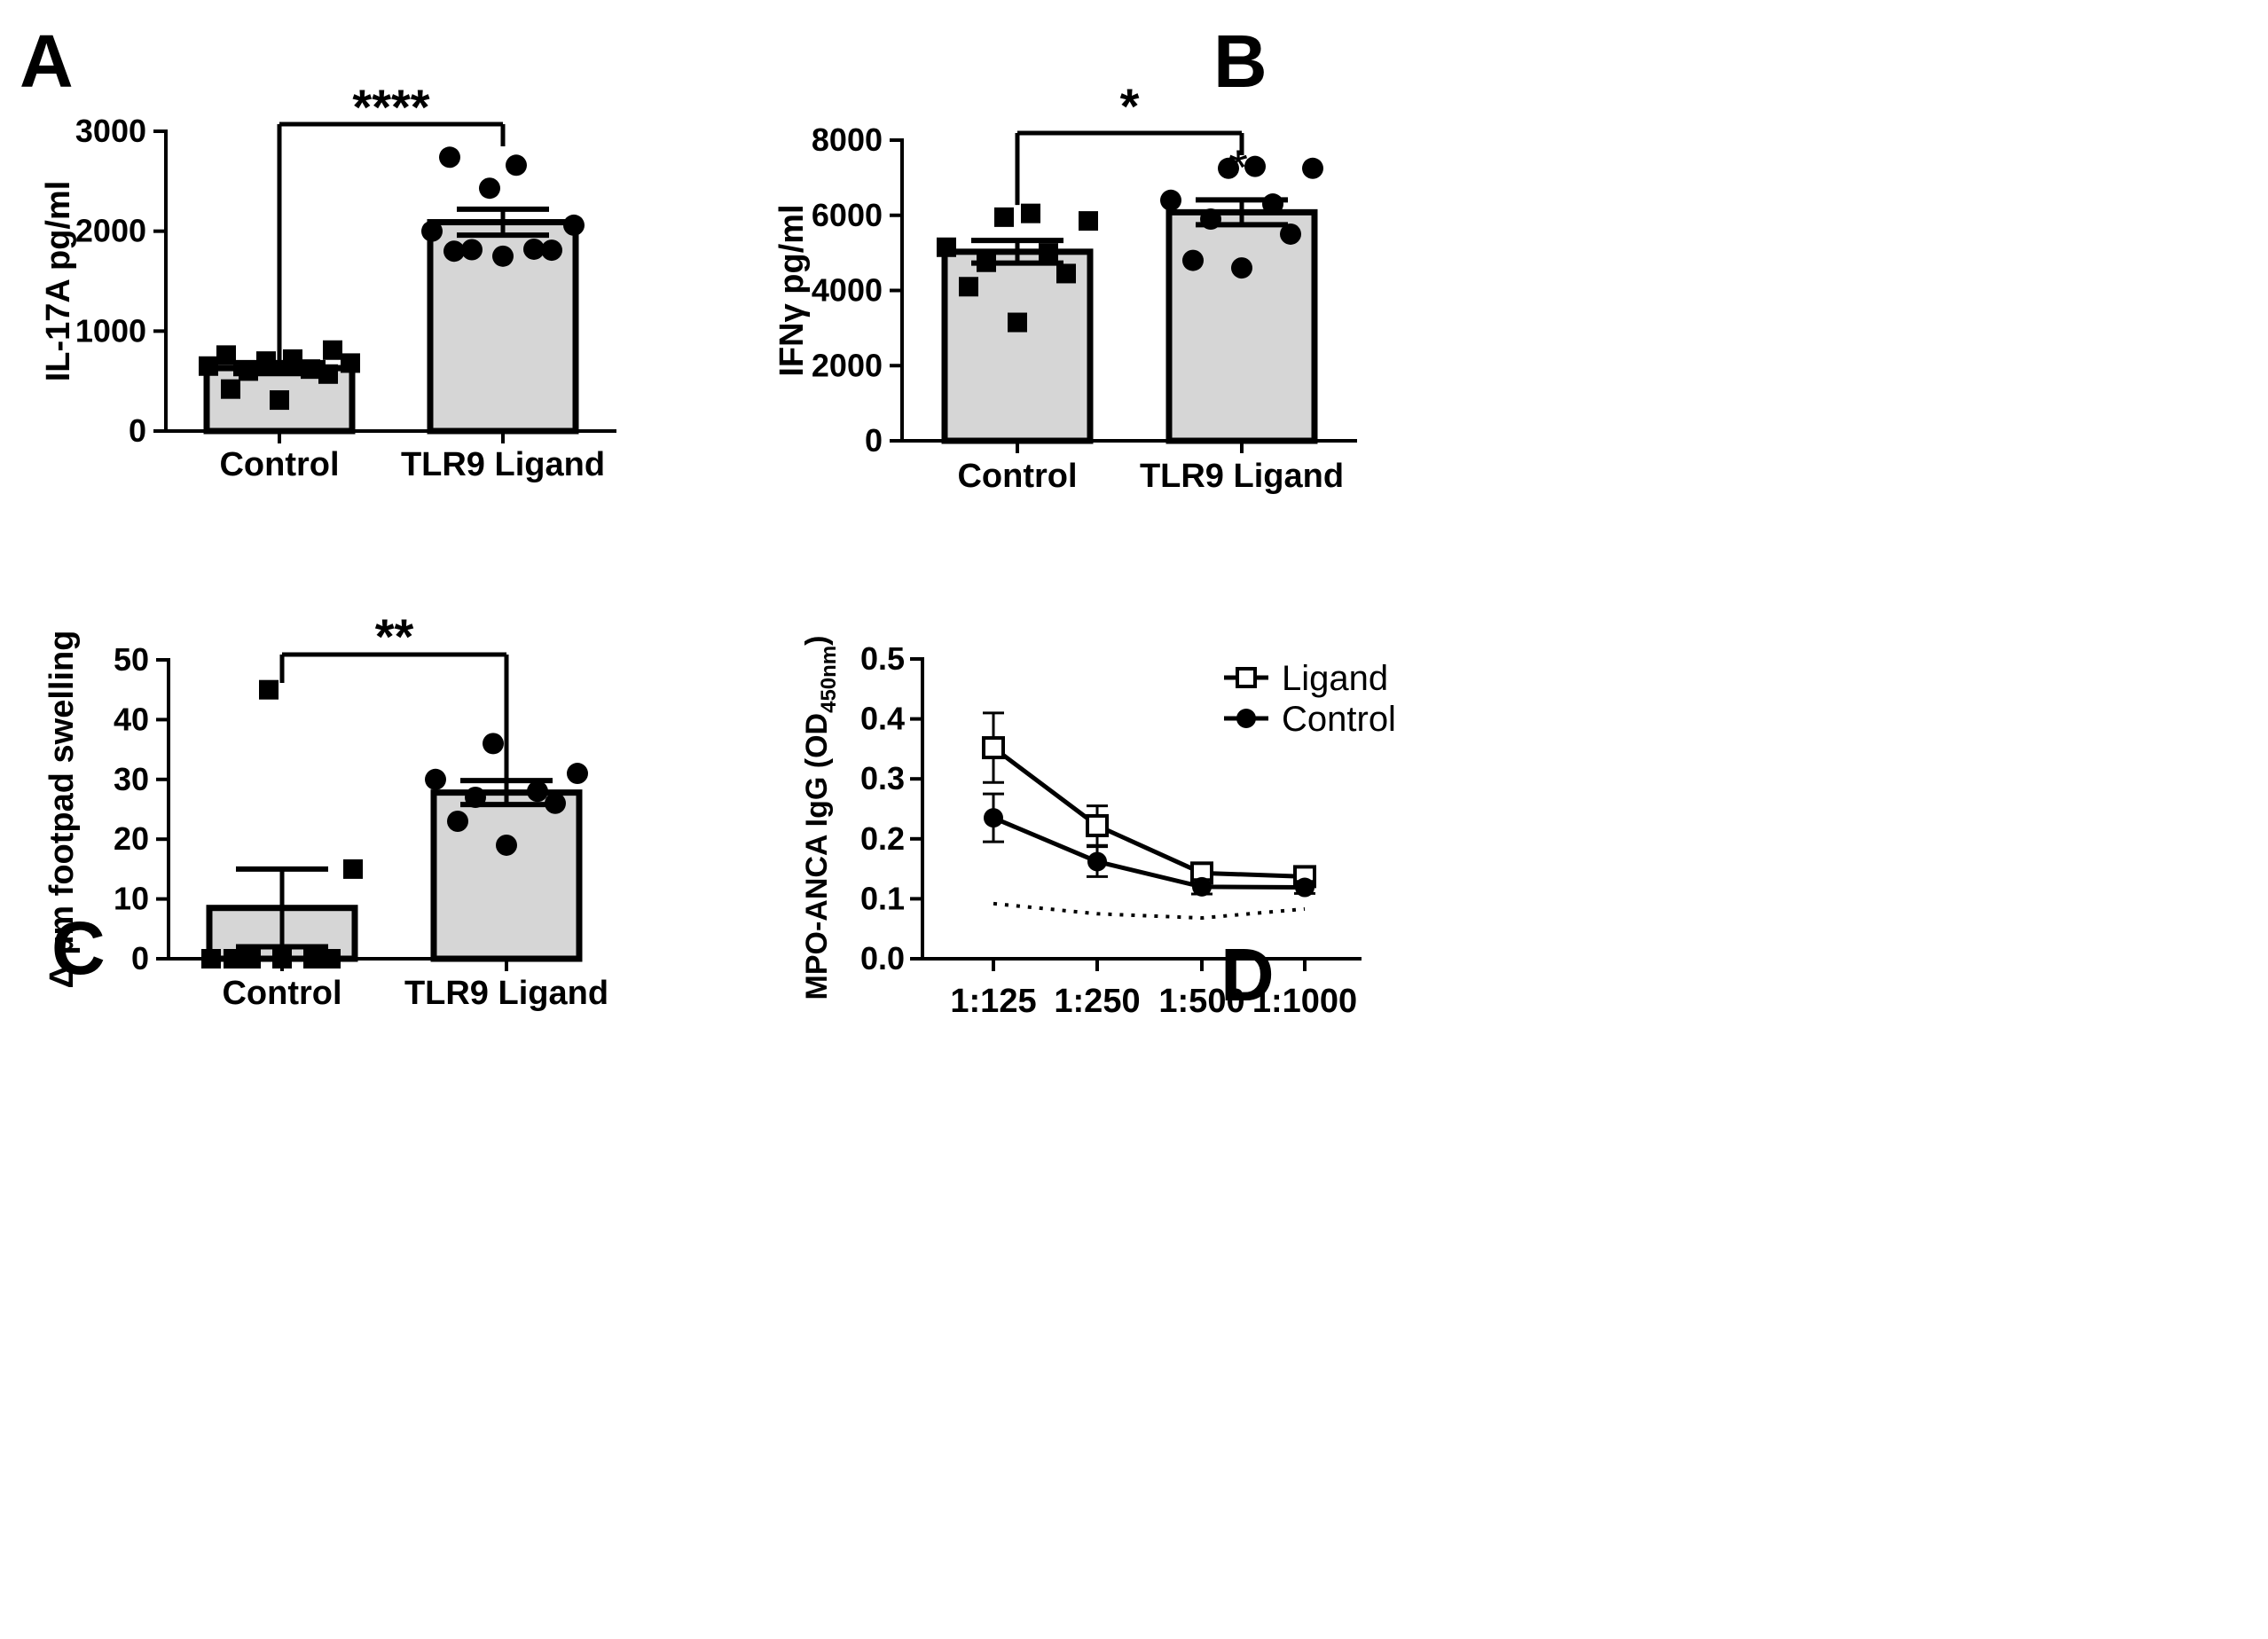 This screenshot has width=2268, height=1639. Describe the element at coordinates (817, 856) in the screenshot. I see `y-axis-title-main: MPO-ANCA IgG (OD` at that location.